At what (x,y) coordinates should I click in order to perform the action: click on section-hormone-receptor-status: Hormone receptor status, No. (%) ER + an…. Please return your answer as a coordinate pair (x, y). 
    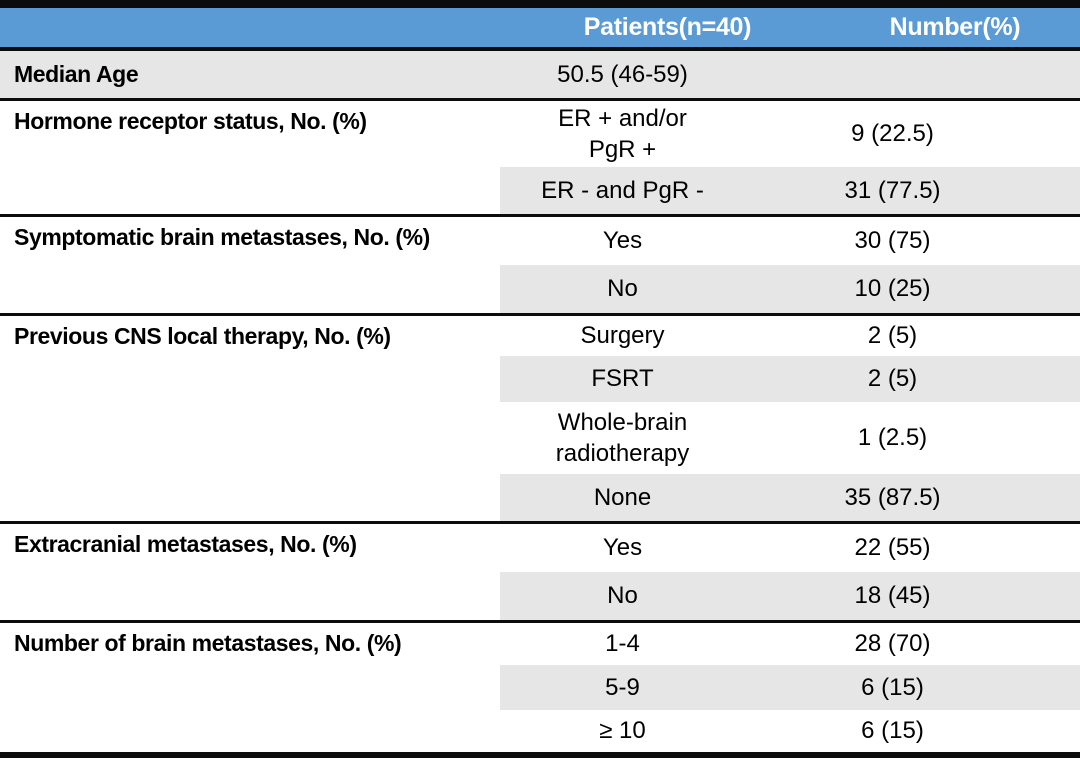
    Looking at the image, I should click on (540, 157).